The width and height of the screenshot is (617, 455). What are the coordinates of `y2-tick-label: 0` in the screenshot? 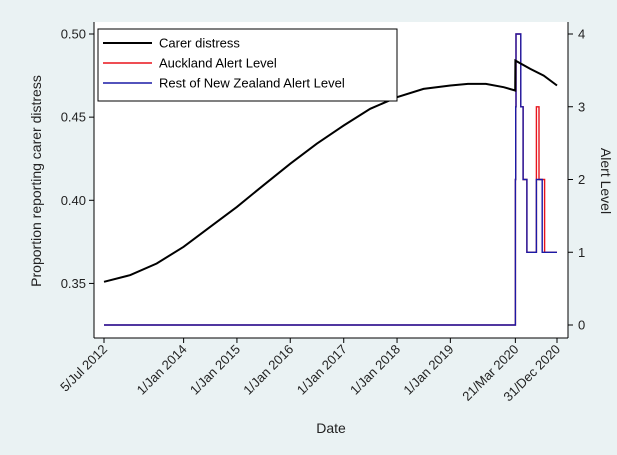 It's located at (581, 325).